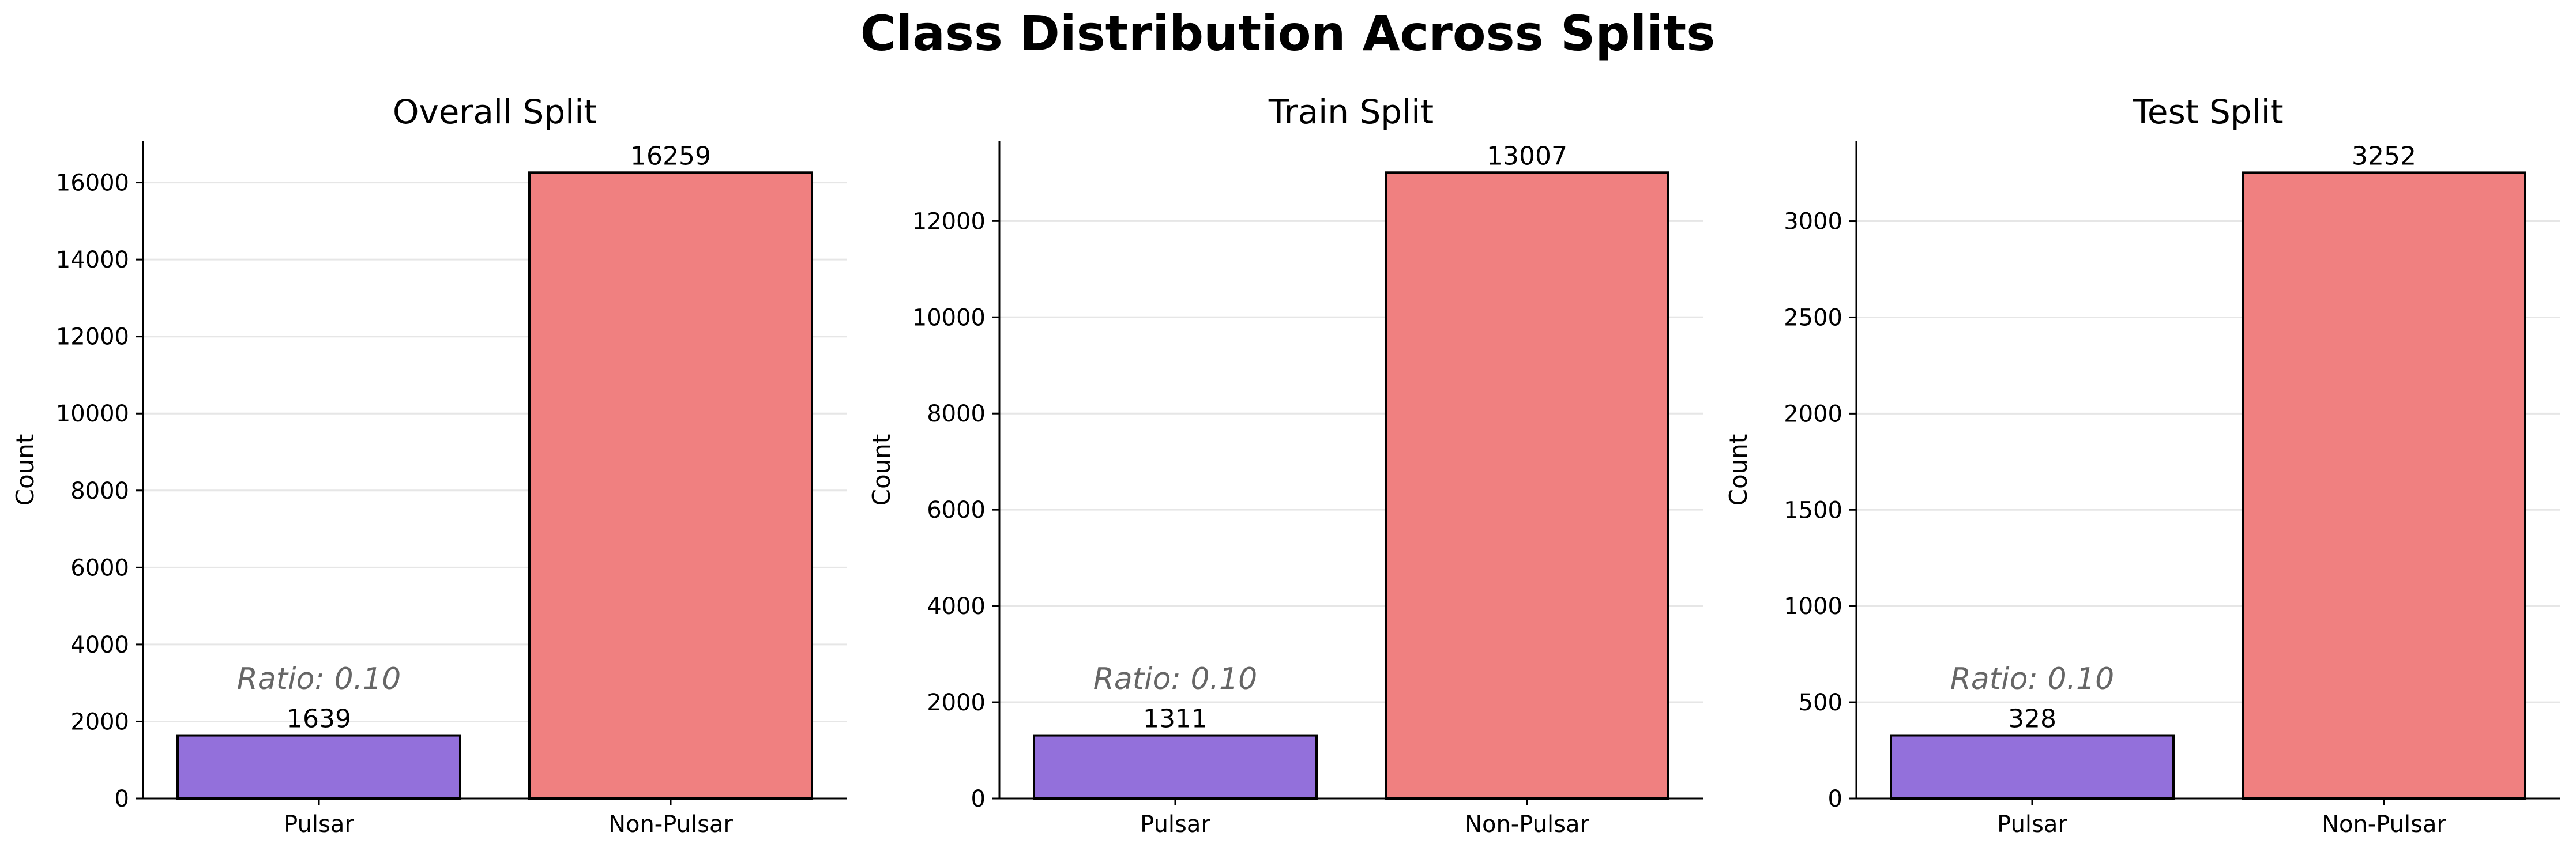 Image resolution: width=2576 pixels, height=855 pixels. Describe the element at coordinates (2384, 156) in the screenshot. I see `bar-value-label: 3252` at that location.